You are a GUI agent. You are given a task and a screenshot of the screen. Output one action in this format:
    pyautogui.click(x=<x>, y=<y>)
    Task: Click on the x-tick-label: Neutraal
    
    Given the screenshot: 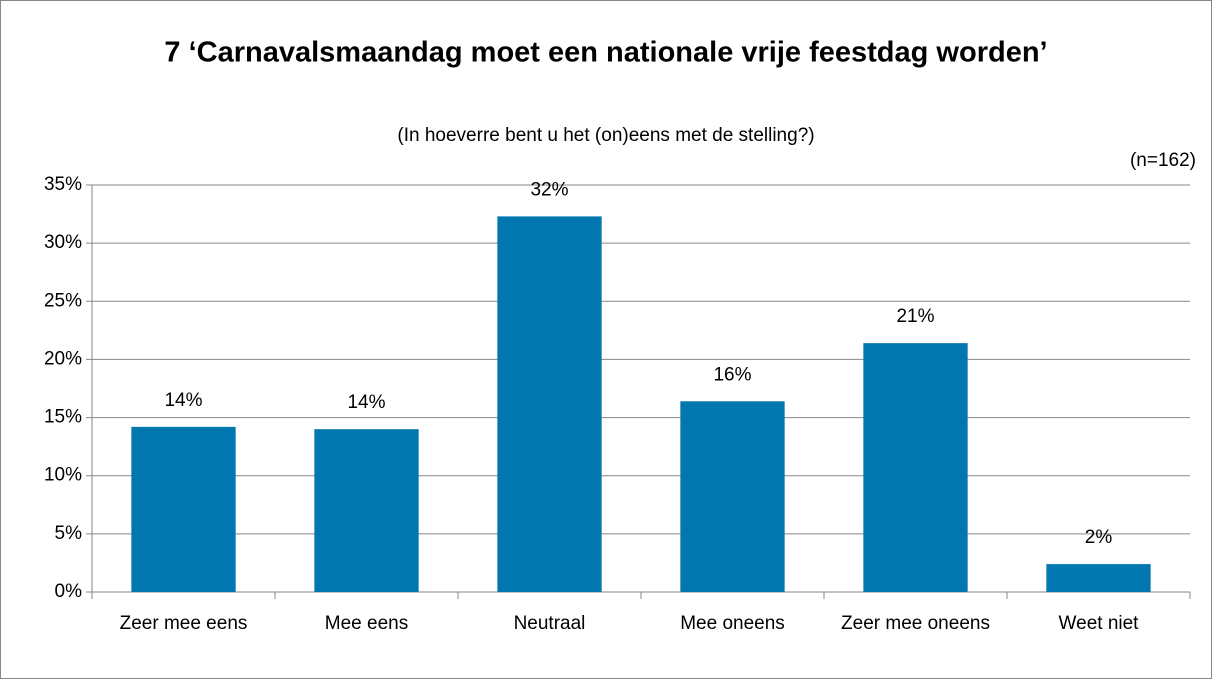 What is the action you would take?
    pyautogui.click(x=550, y=623)
    